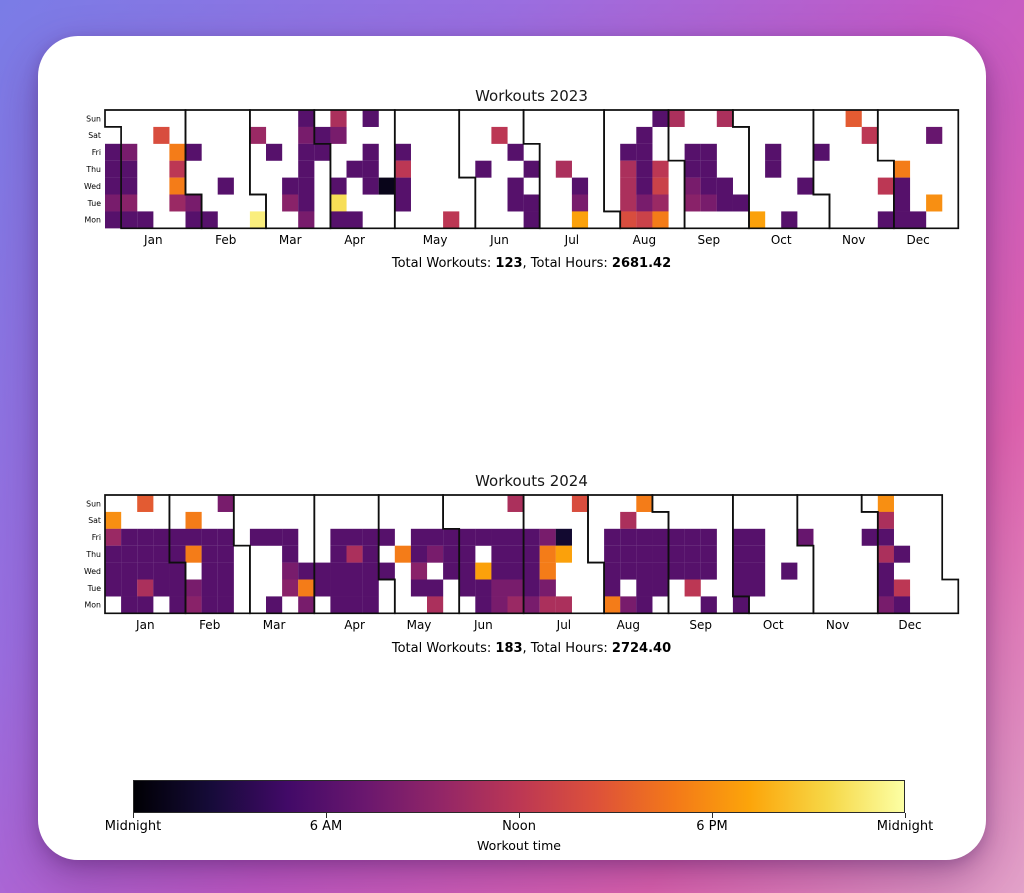  I want to click on month-label: Apr, so click(354, 240).